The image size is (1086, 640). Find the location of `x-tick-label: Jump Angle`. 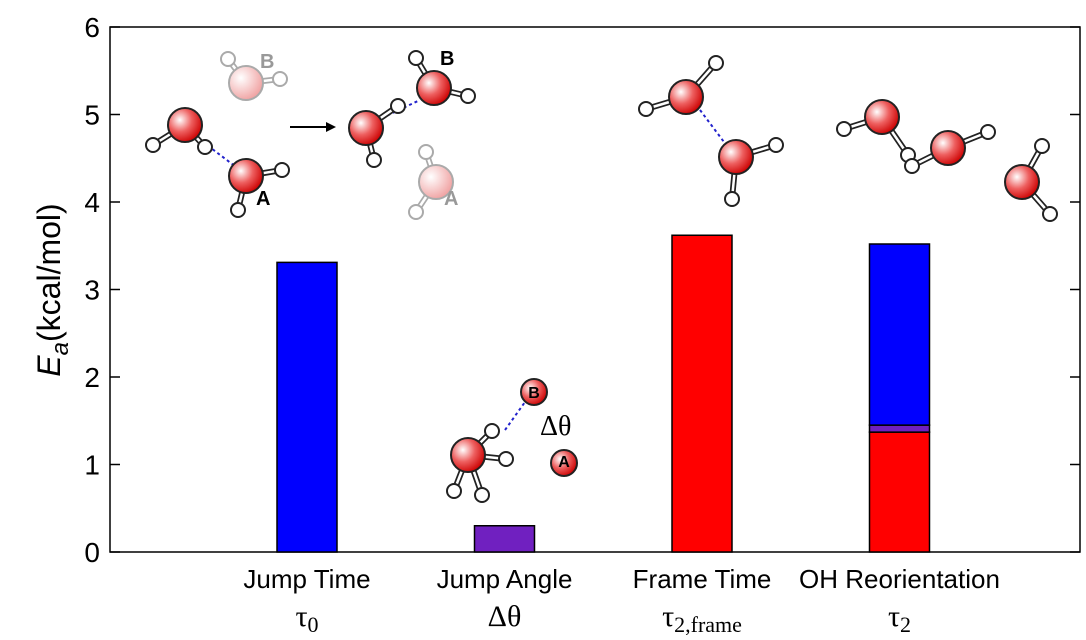

x-tick-label: Jump Angle is located at coordinates (505, 579).